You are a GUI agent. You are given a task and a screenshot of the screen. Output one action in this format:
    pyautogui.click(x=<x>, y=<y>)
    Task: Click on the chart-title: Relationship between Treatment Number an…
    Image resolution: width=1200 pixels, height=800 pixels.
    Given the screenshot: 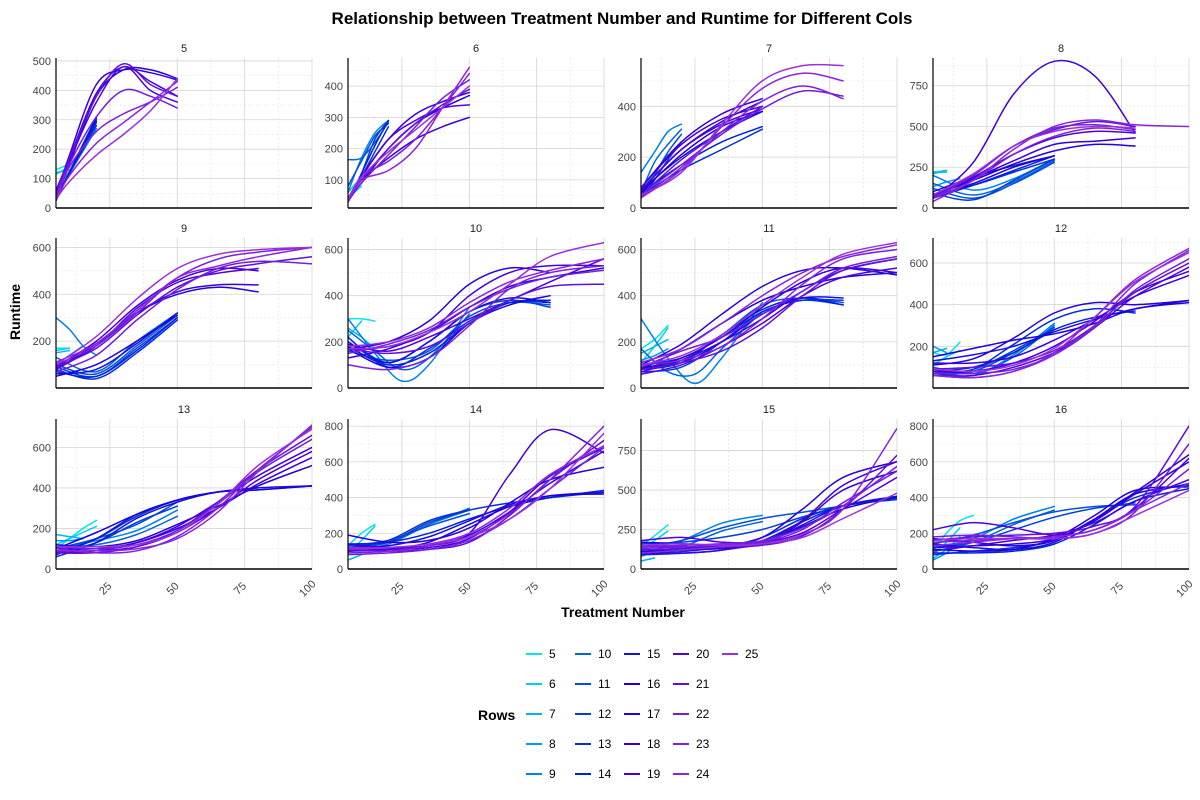 What is the action you would take?
    pyautogui.click(x=622, y=18)
    